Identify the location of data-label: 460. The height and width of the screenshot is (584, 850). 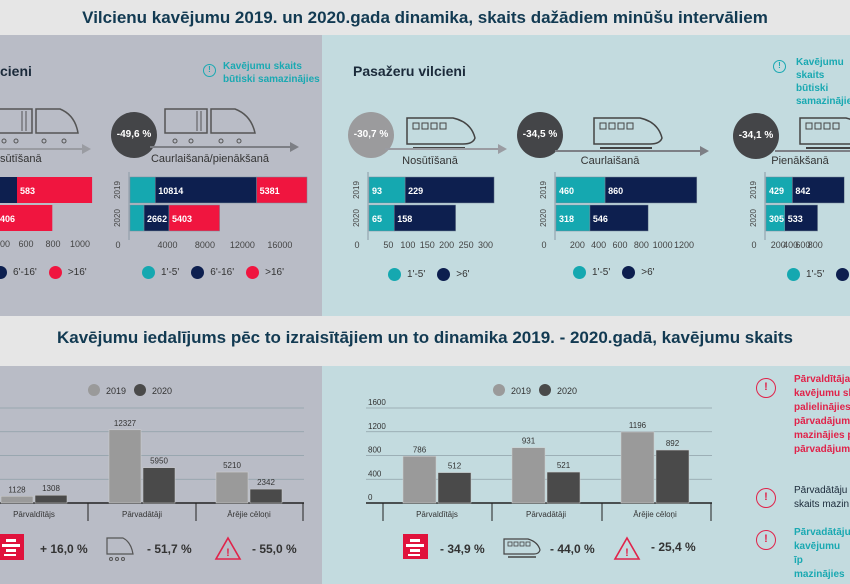
(566, 191).